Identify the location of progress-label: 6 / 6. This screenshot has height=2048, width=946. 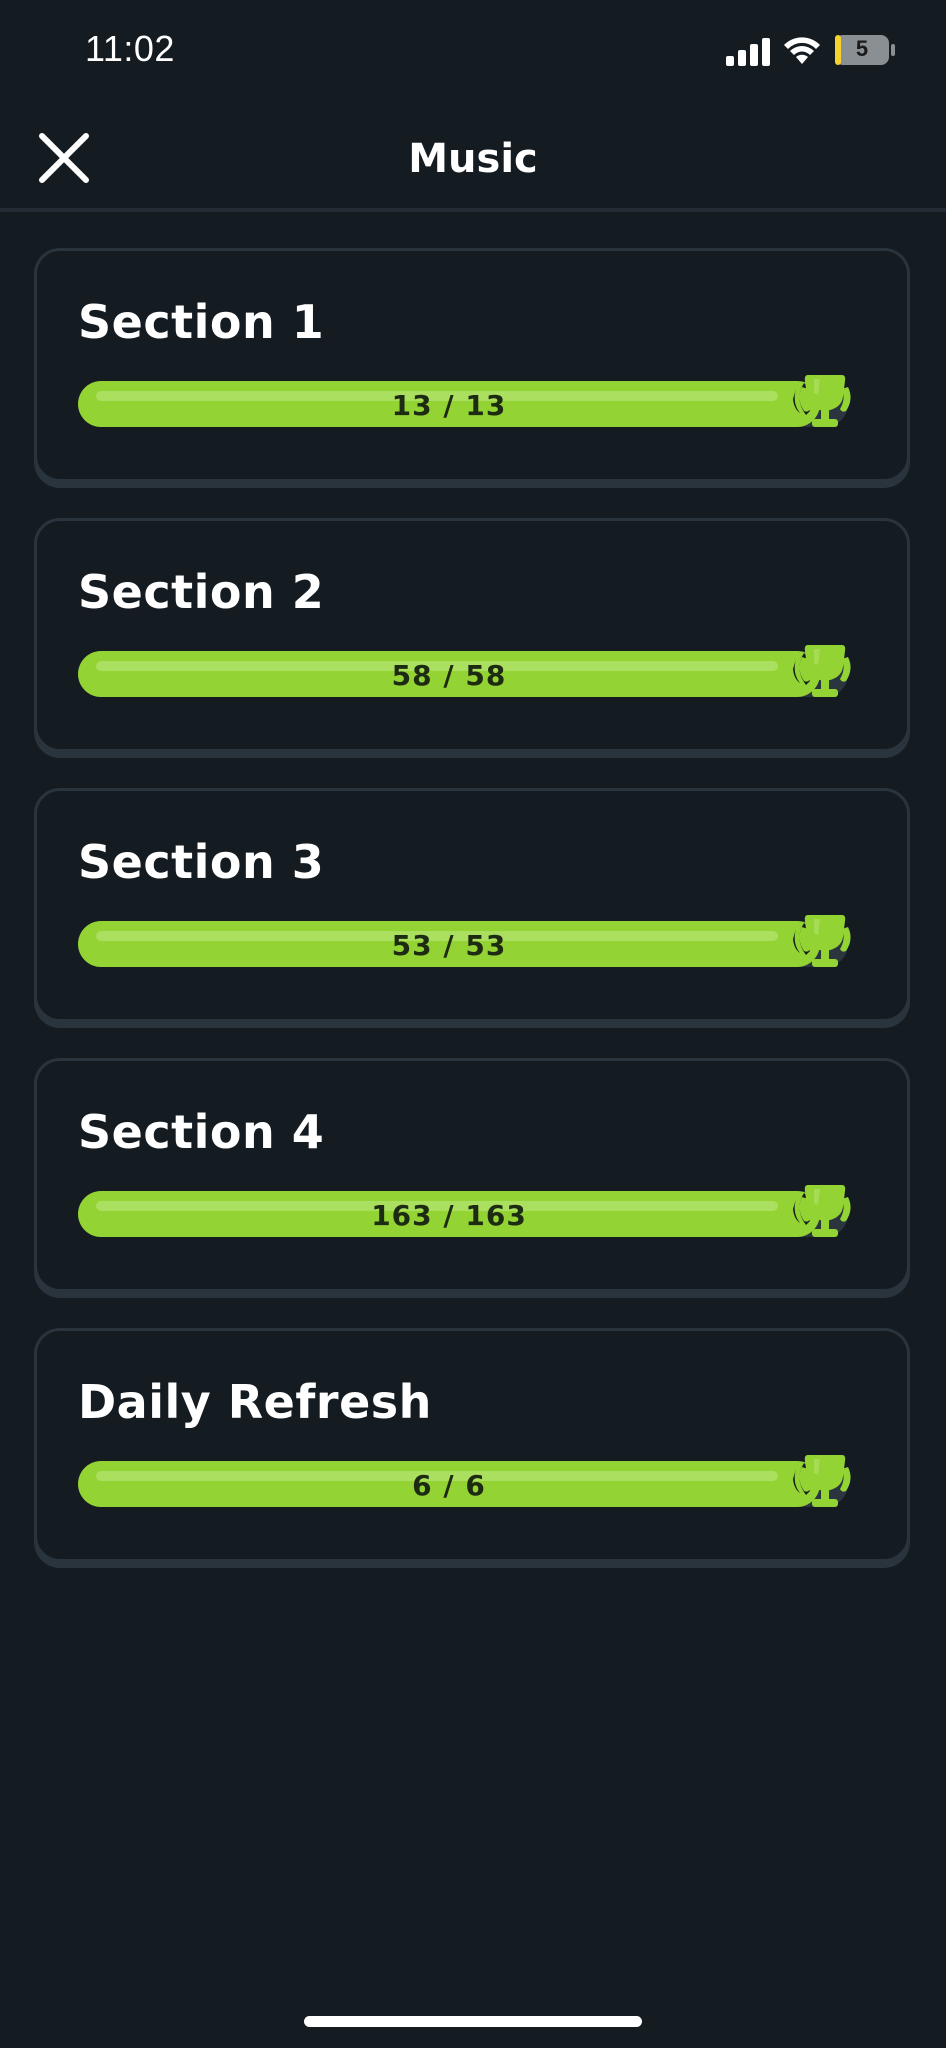
(449, 1485).